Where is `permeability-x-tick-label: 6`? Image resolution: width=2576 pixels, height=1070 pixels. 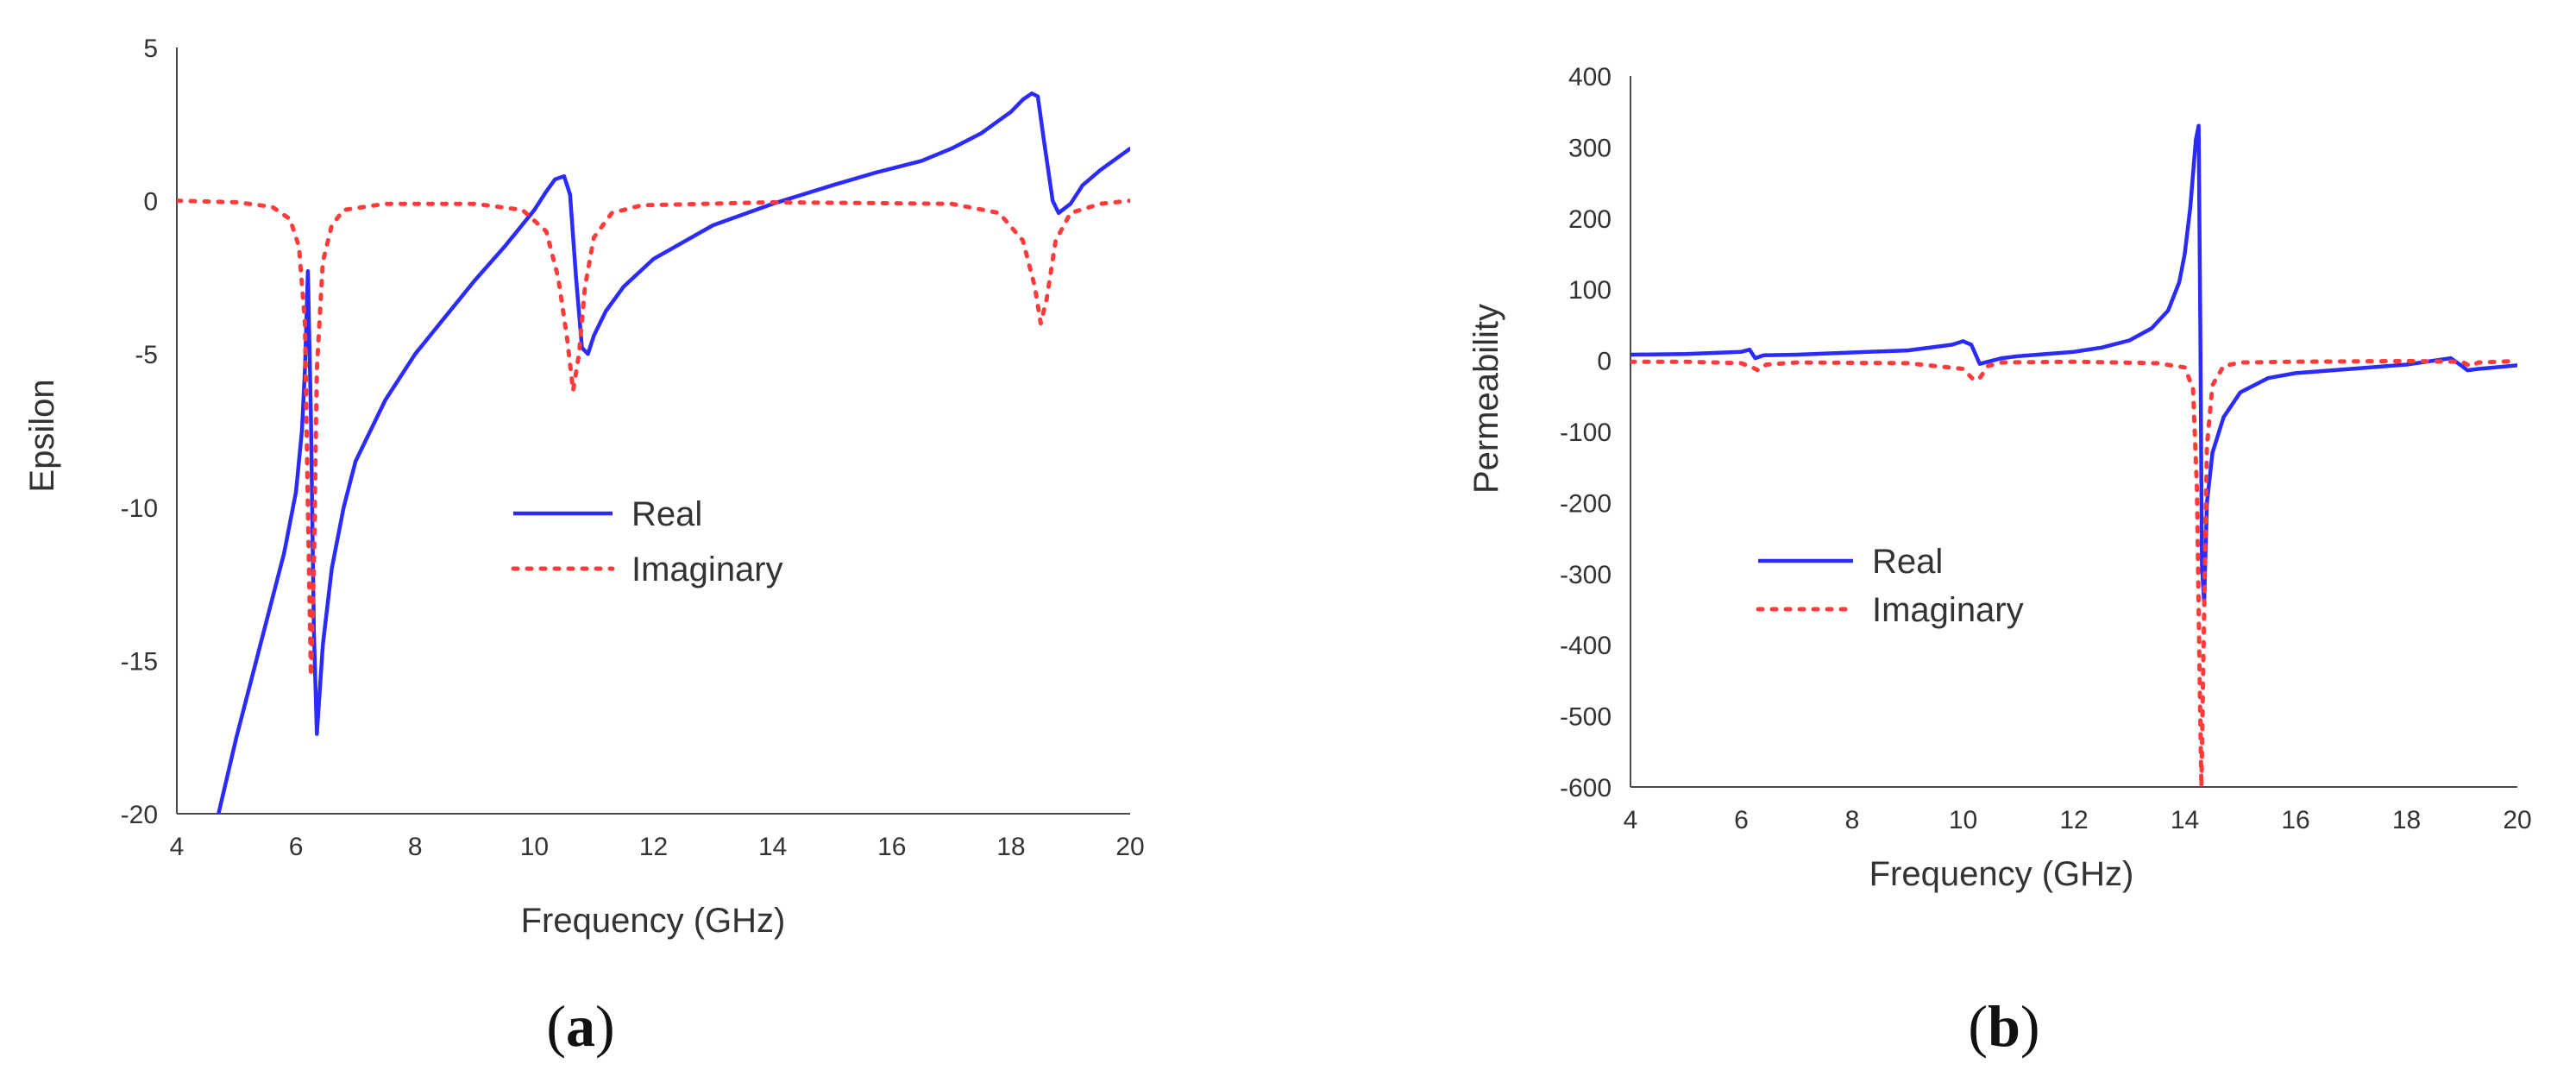
permeability-x-tick-label: 6 is located at coordinates (1741, 820).